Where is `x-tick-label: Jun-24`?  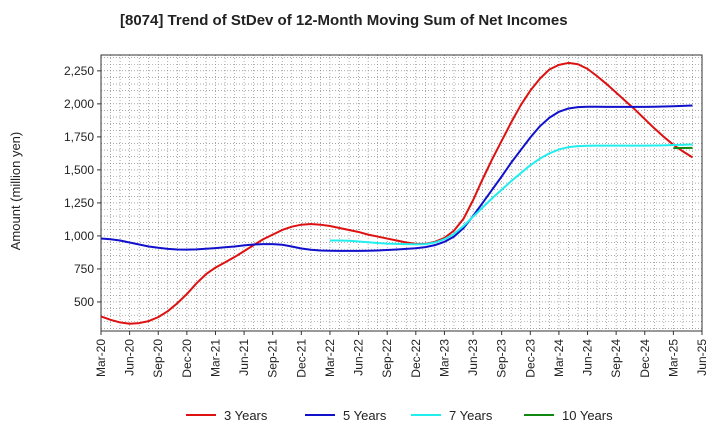
x-tick-label: Jun-24 is located at coordinates (588, 357).